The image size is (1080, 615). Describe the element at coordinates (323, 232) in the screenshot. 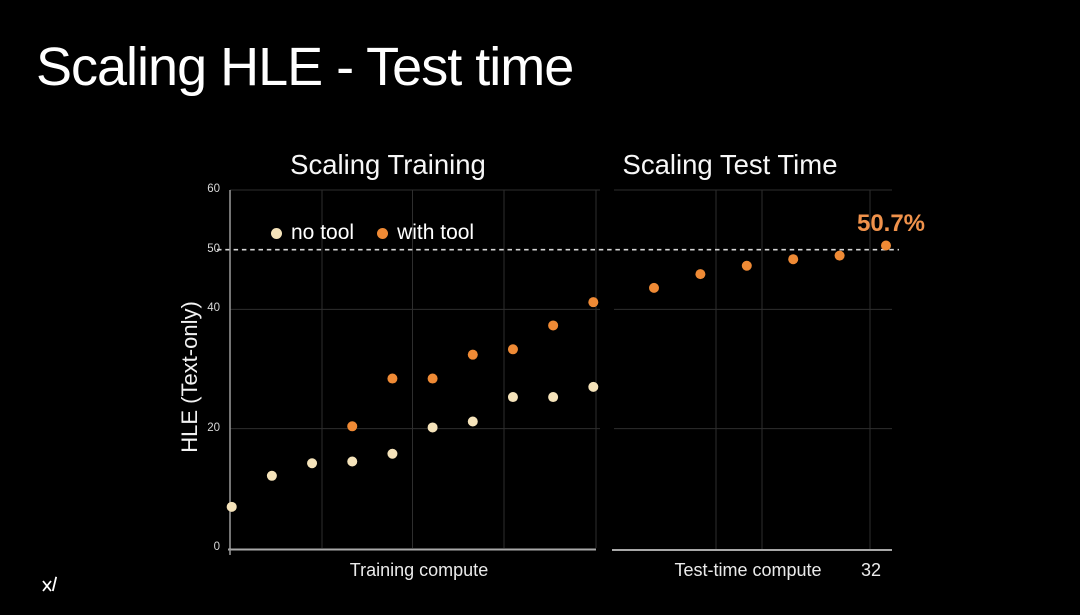

I see `legend-label-no-tool: no tool` at that location.